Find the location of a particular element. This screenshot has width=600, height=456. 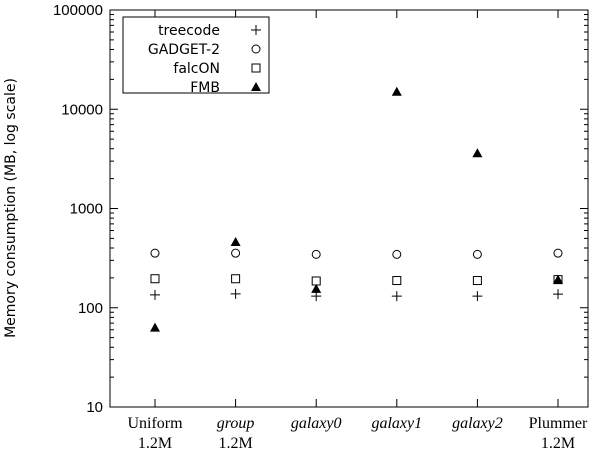

y-axis-label: Memory consumption (MB, log scale) is located at coordinates (11, 208).